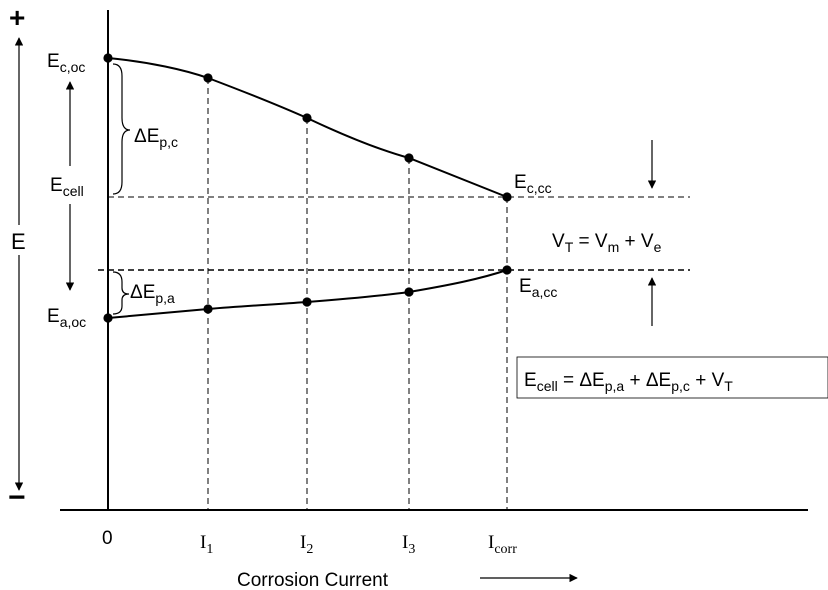 This screenshot has width=828, height=590. Describe the element at coordinates (67, 187) in the screenshot. I see `e-cell-label: Ecell` at that location.